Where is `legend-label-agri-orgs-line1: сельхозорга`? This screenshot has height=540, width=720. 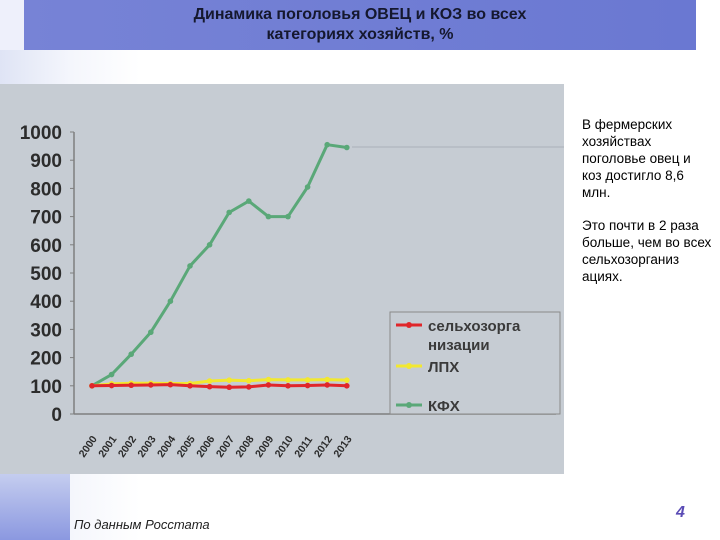 legend-label-agri-orgs-line1: сельхозорга is located at coordinates (474, 326).